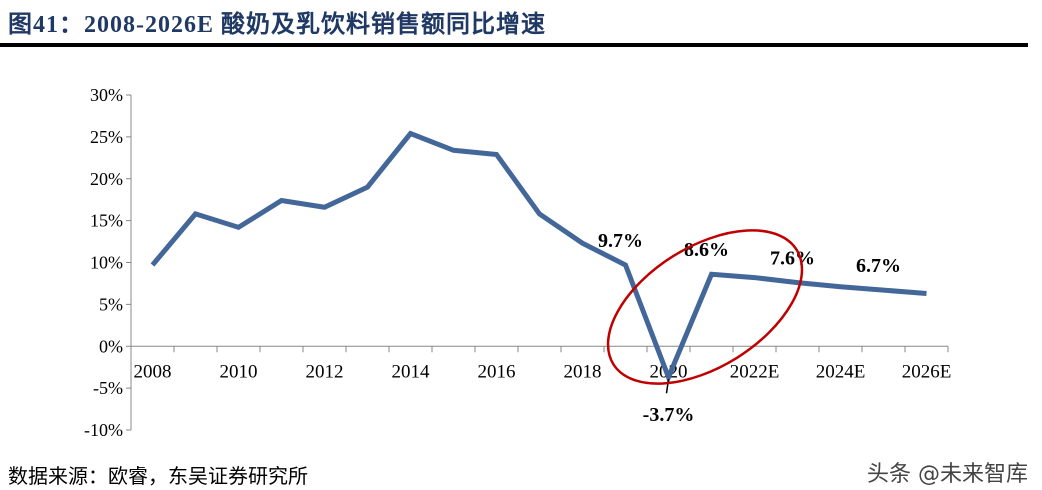 The height and width of the screenshot is (490, 1042). Describe the element at coordinates (325, 371) in the screenshot. I see `x-tick-label: 2012` at that location.